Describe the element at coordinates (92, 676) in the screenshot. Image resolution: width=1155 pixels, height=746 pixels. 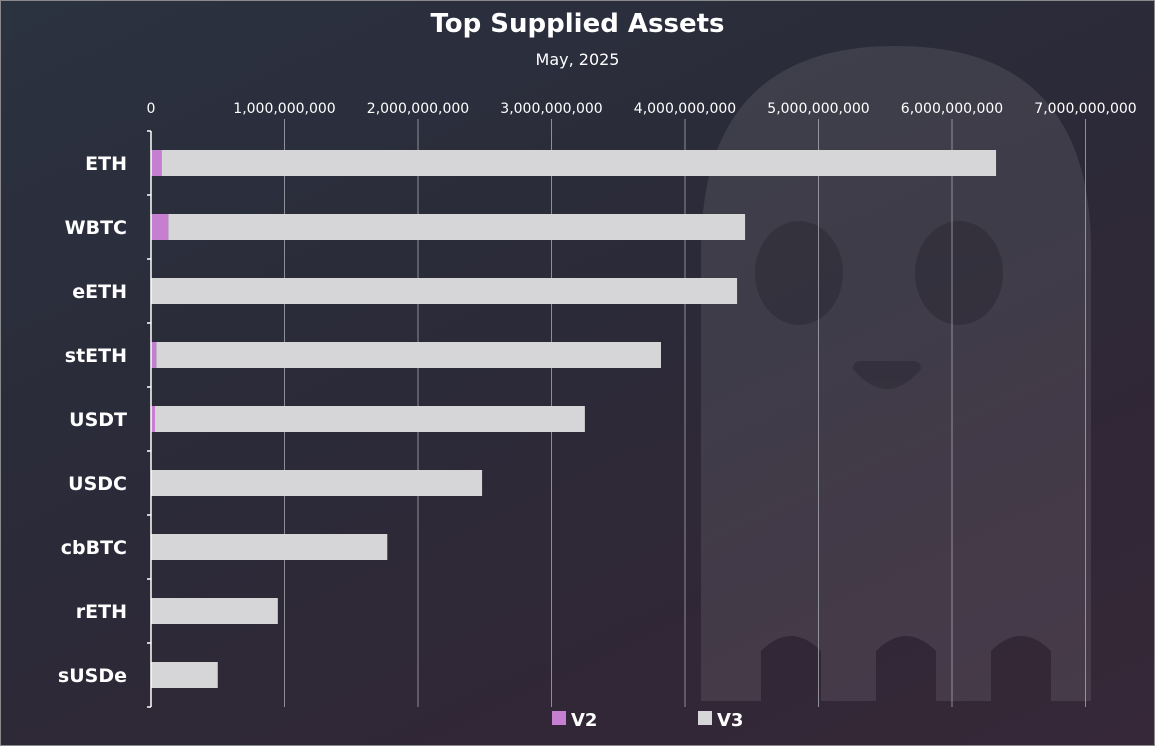
I see `category-label: sUSDe` at that location.